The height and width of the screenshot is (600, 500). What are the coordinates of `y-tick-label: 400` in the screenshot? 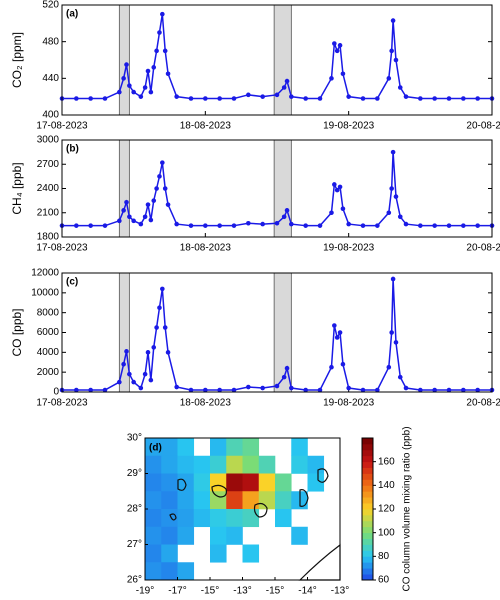 It's located at (50, 115).